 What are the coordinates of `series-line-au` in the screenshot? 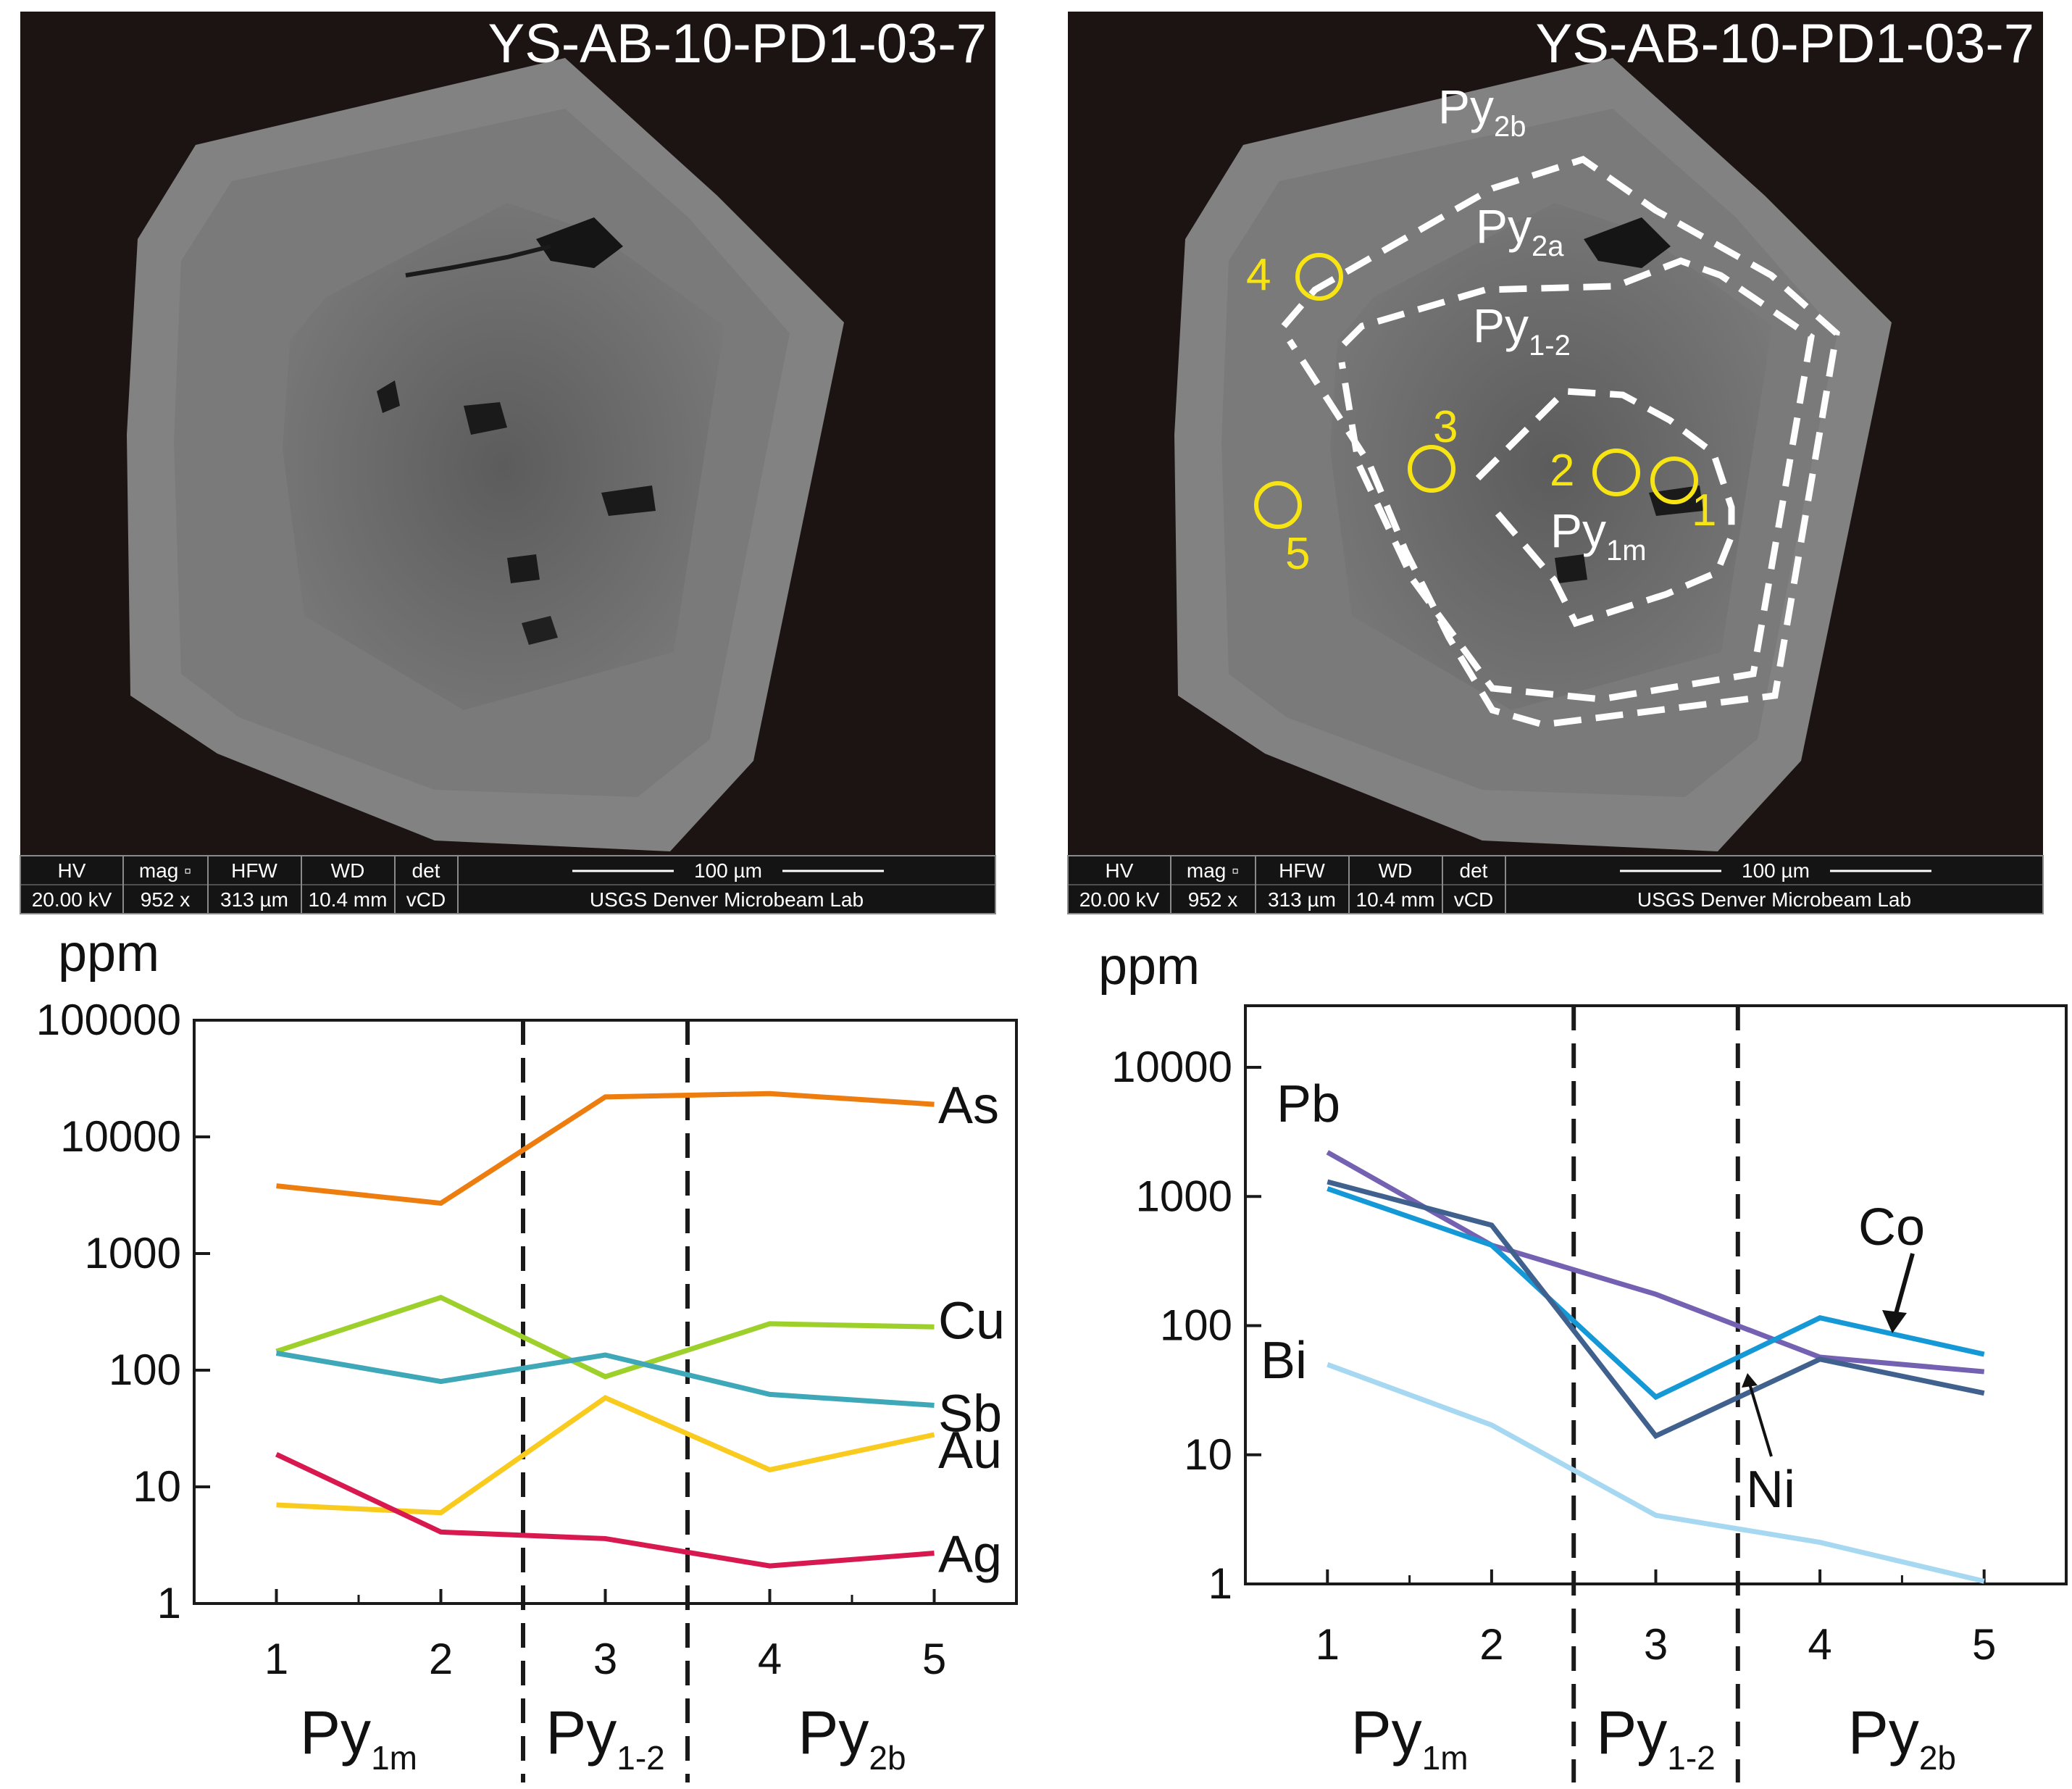 It's located at (605, 1455).